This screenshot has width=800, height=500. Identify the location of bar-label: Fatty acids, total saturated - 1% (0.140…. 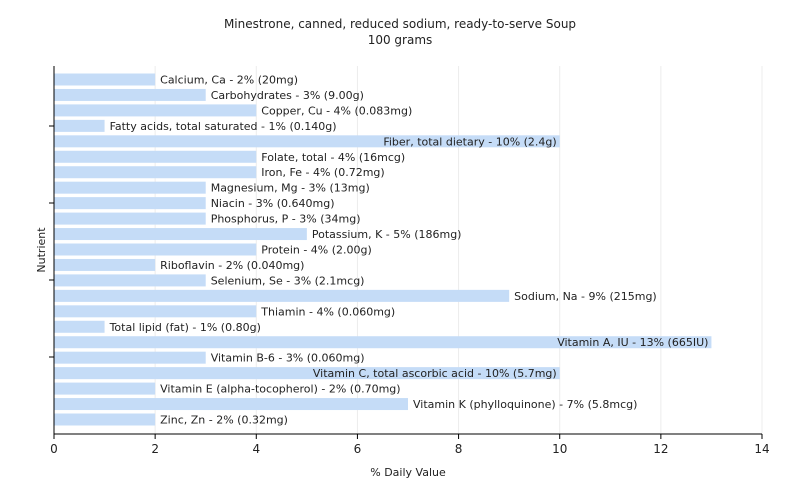
(223, 126).